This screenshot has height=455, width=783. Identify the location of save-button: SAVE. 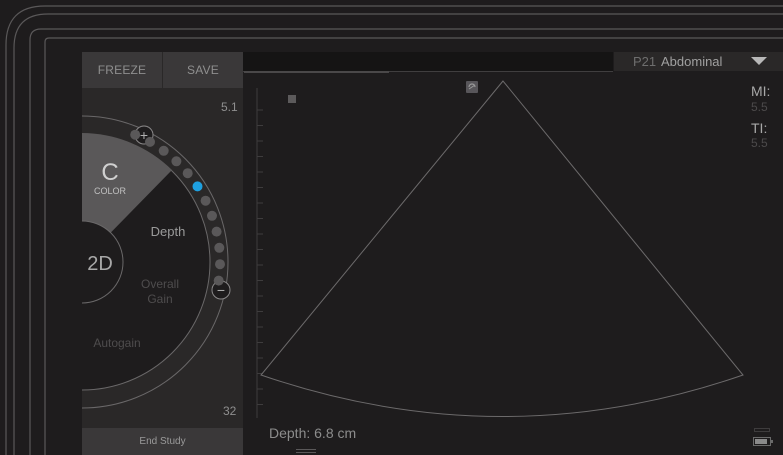
(203, 70).